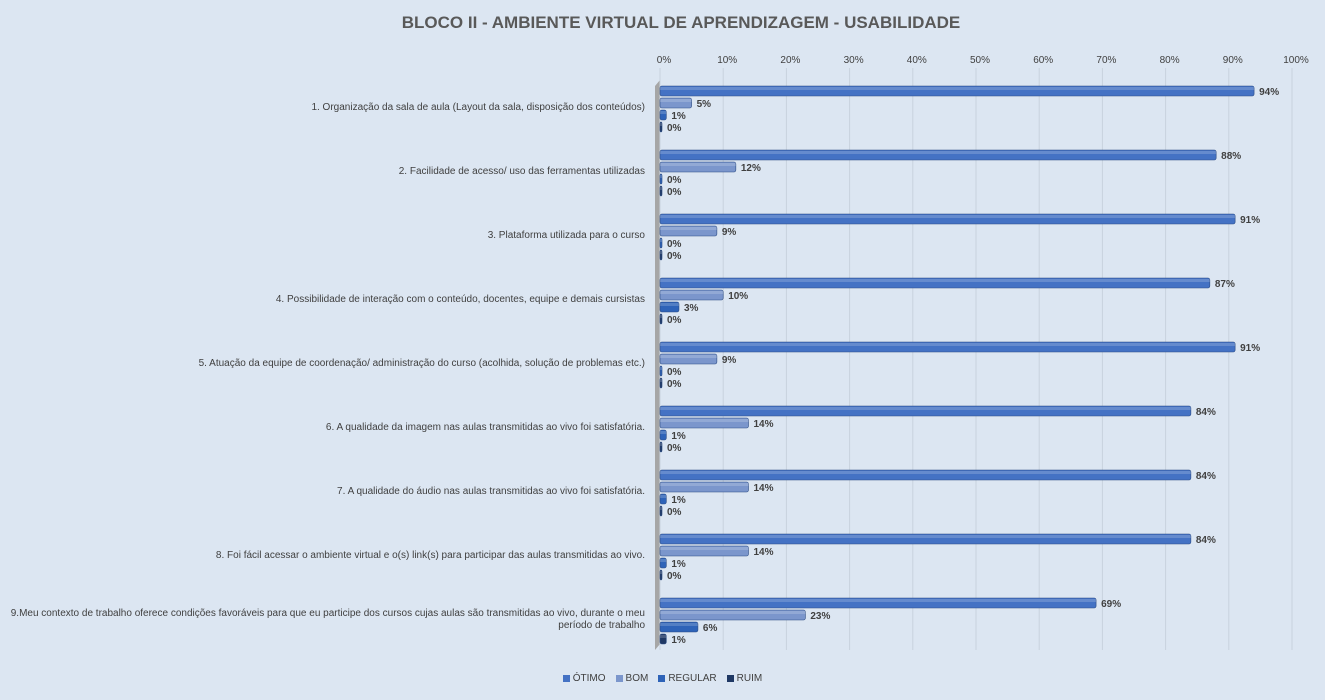 Image resolution: width=1325 pixels, height=700 pixels. Describe the element at coordinates (637, 678) in the screenshot. I see `legend-label: BOM` at that location.